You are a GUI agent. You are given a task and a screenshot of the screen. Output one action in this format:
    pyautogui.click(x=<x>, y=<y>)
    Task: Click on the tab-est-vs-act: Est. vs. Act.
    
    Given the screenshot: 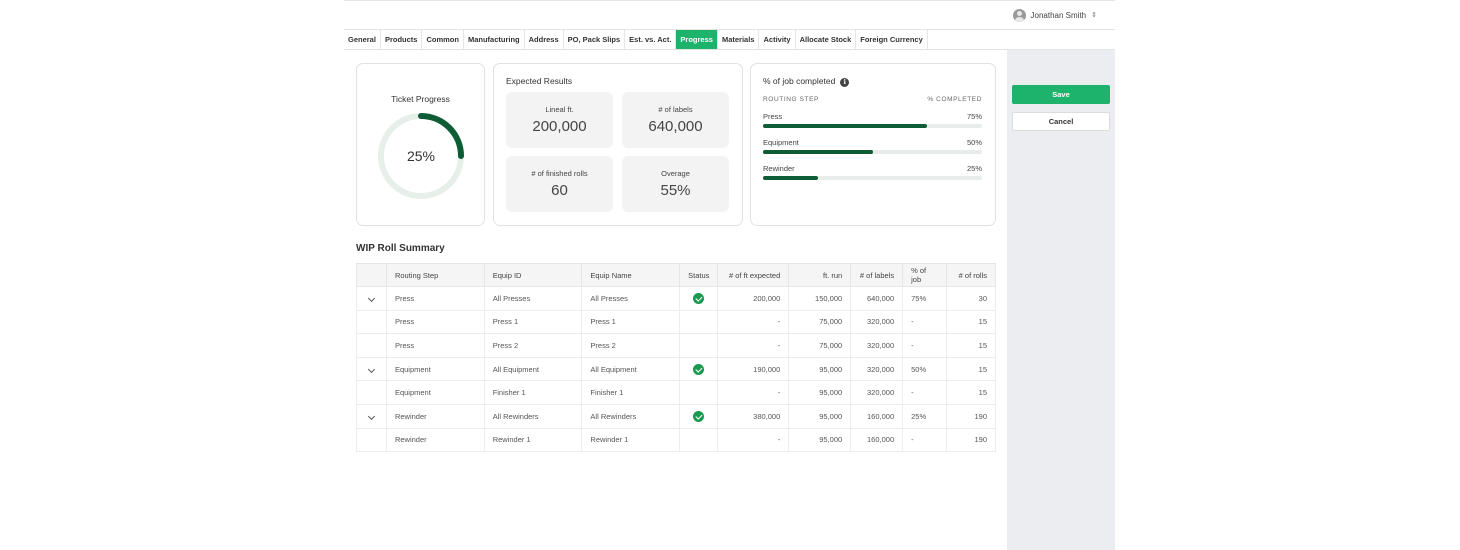 What is the action you would take?
    pyautogui.click(x=651, y=39)
    